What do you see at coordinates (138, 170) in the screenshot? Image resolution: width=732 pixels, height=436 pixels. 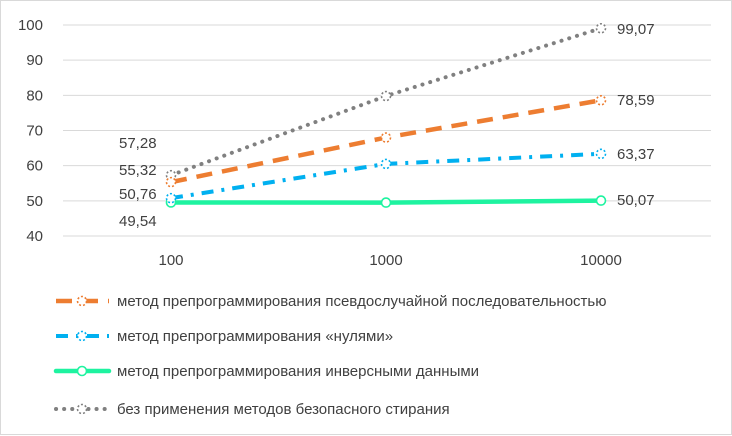 I see `data-label: 55,32` at bounding box center [138, 170].